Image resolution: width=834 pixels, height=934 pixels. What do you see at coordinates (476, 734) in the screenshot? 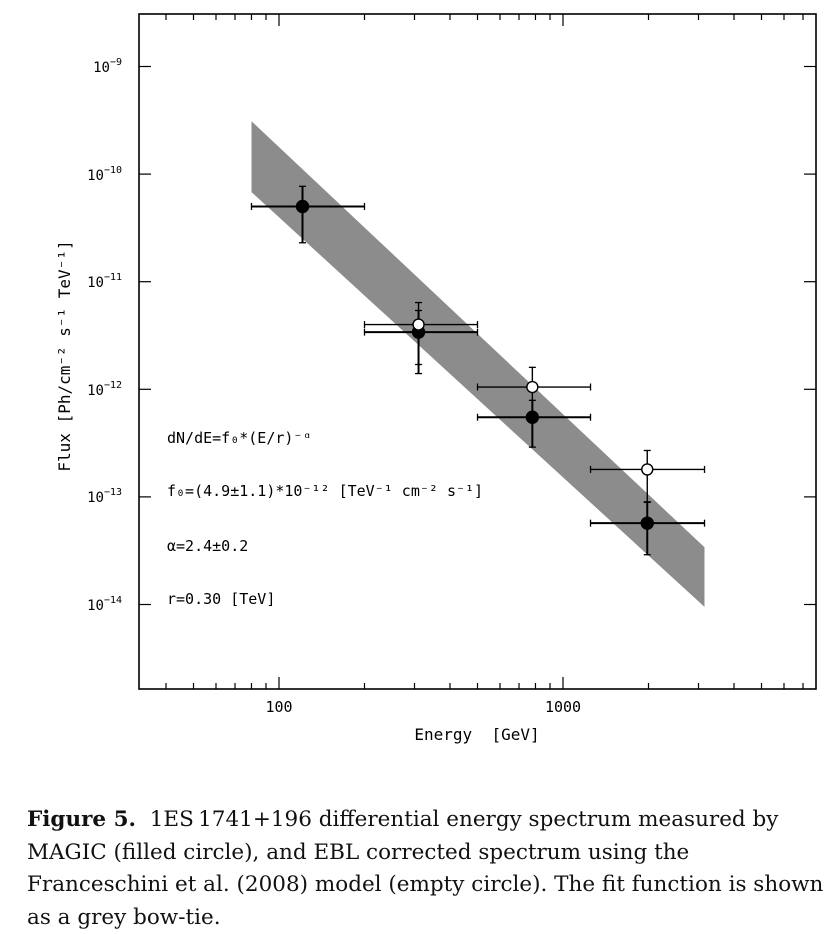
I see `x-axis-label: Energy [GeV]` at bounding box center [476, 734].